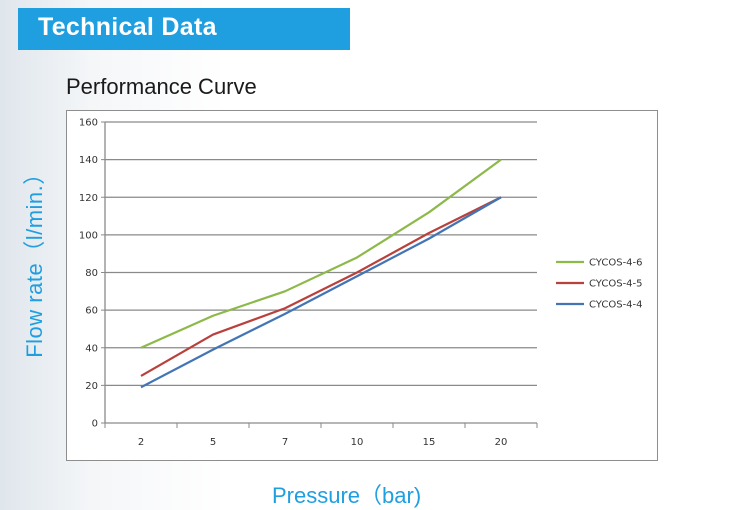 This screenshot has height=510, width=754. I want to click on y-tick-label-20: 20, so click(91, 386).